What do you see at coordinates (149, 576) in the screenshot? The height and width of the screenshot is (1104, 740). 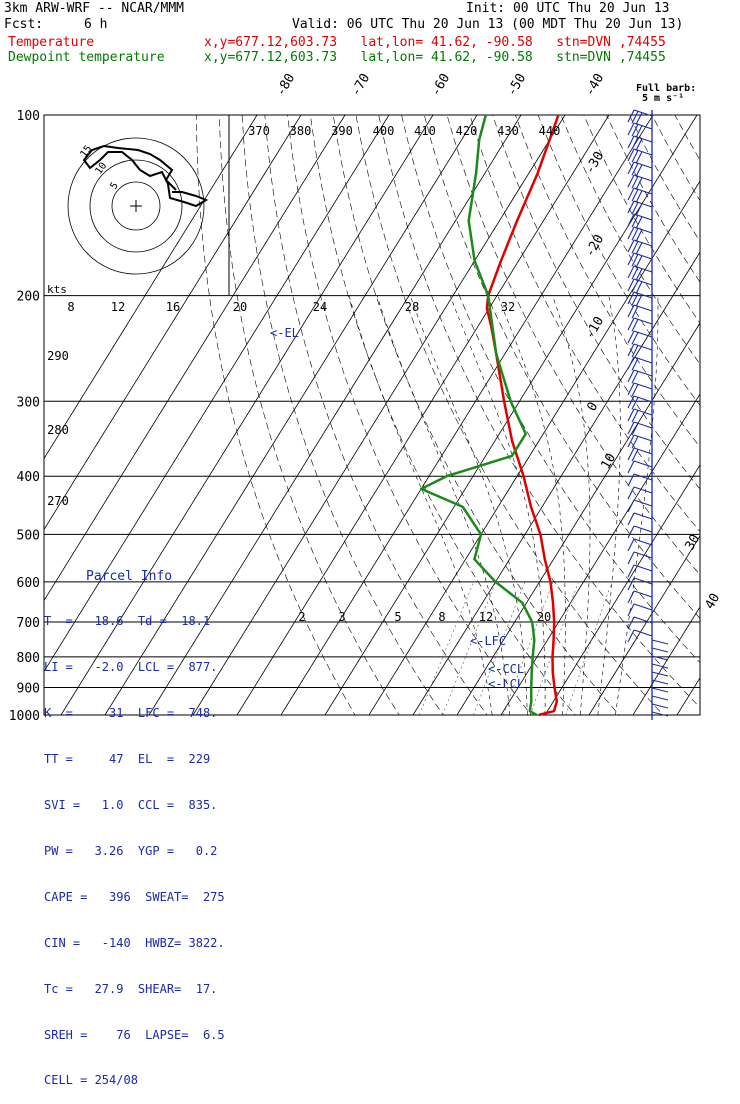 I see `parcel-info-title: Parcel Info` at bounding box center [149, 576].